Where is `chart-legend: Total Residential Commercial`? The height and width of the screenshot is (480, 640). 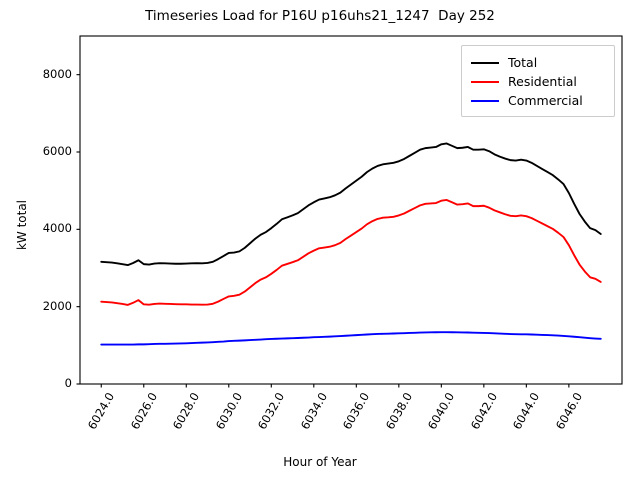 chart-legend: Total Residential Commercial is located at coordinates (538, 81).